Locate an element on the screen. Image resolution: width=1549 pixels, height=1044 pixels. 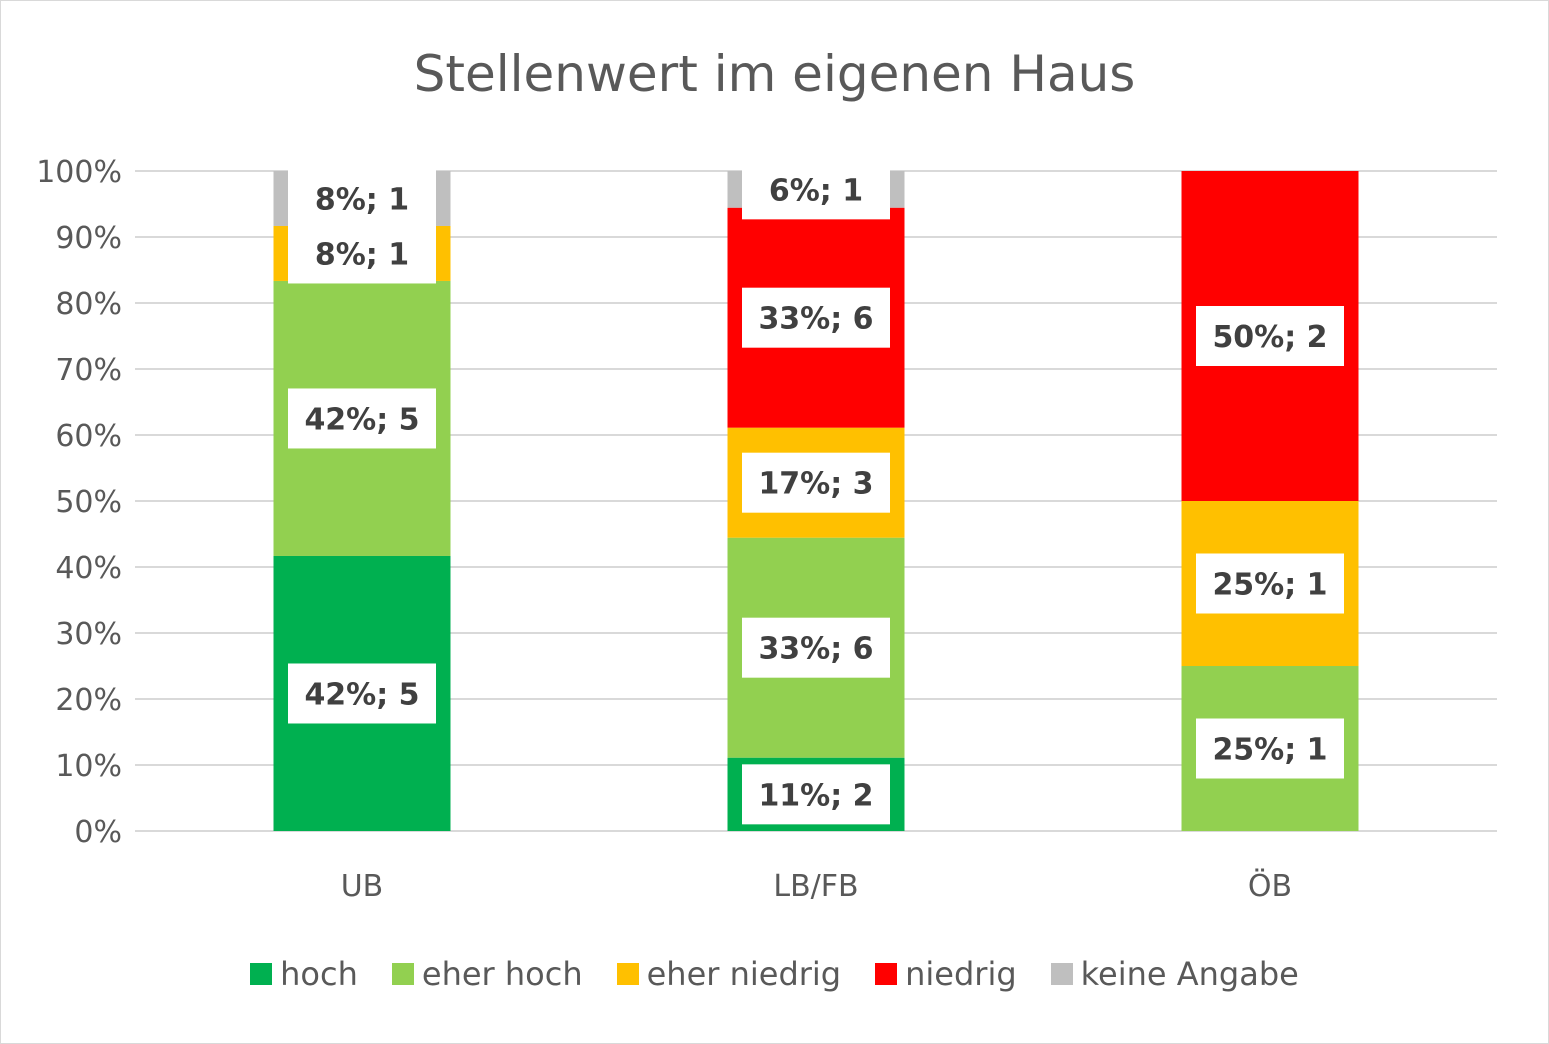
legend-label: hoch is located at coordinates (319, 974).